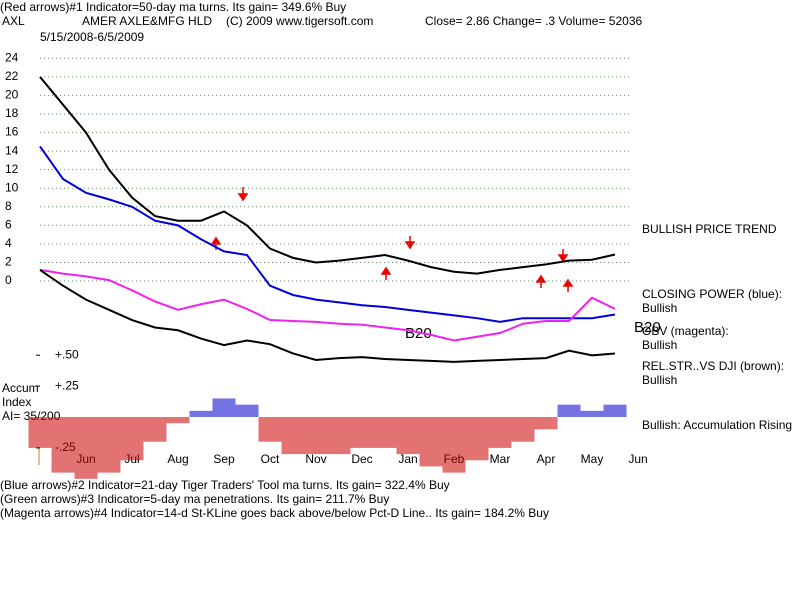  What do you see at coordinates (8, 243) in the screenshot?
I see `y-tick-label: 4` at bounding box center [8, 243].